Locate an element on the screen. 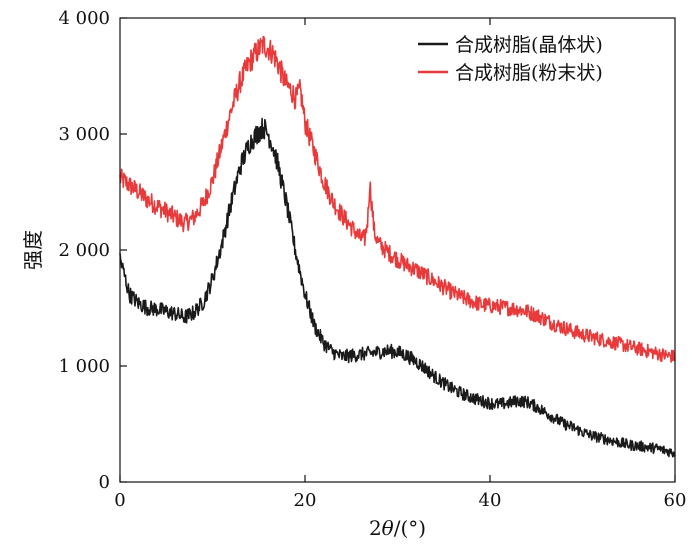  x-tick-label: 20 is located at coordinates (305, 500).